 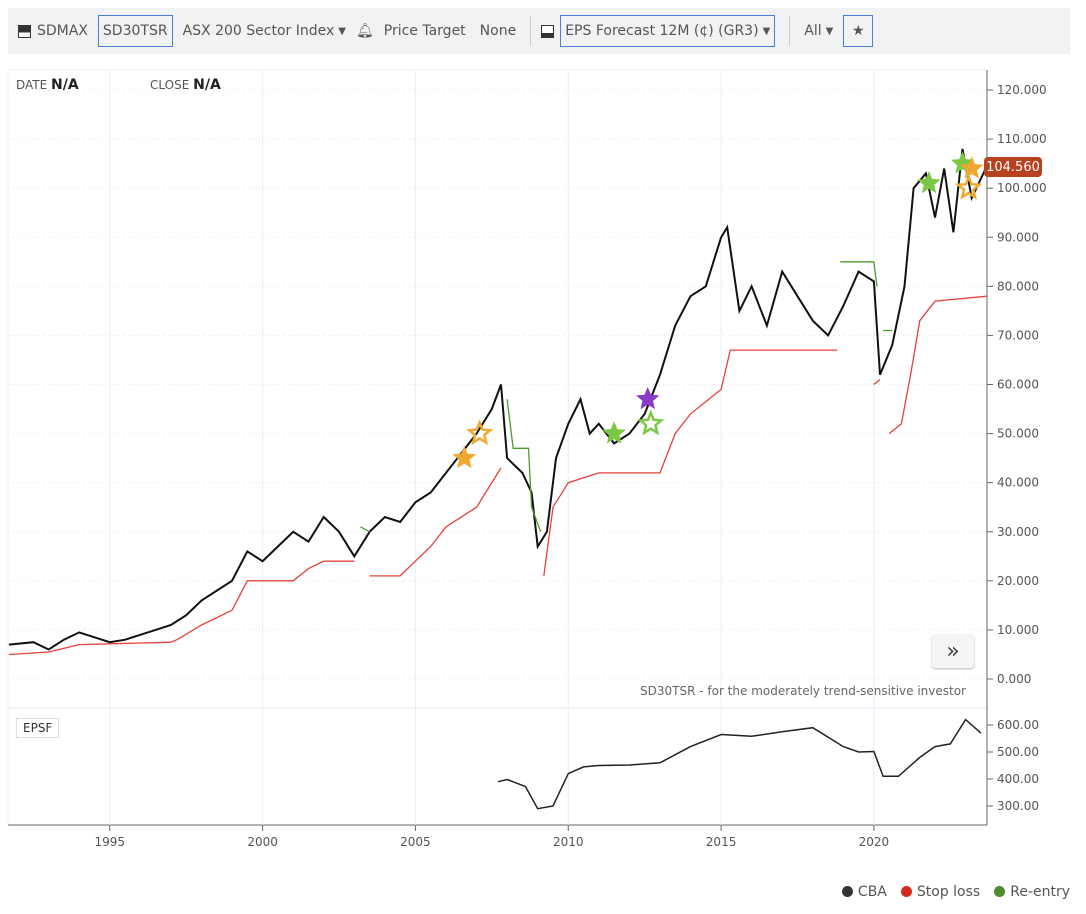 I want to click on y-tick-label: 100.000, so click(x=1022, y=188).